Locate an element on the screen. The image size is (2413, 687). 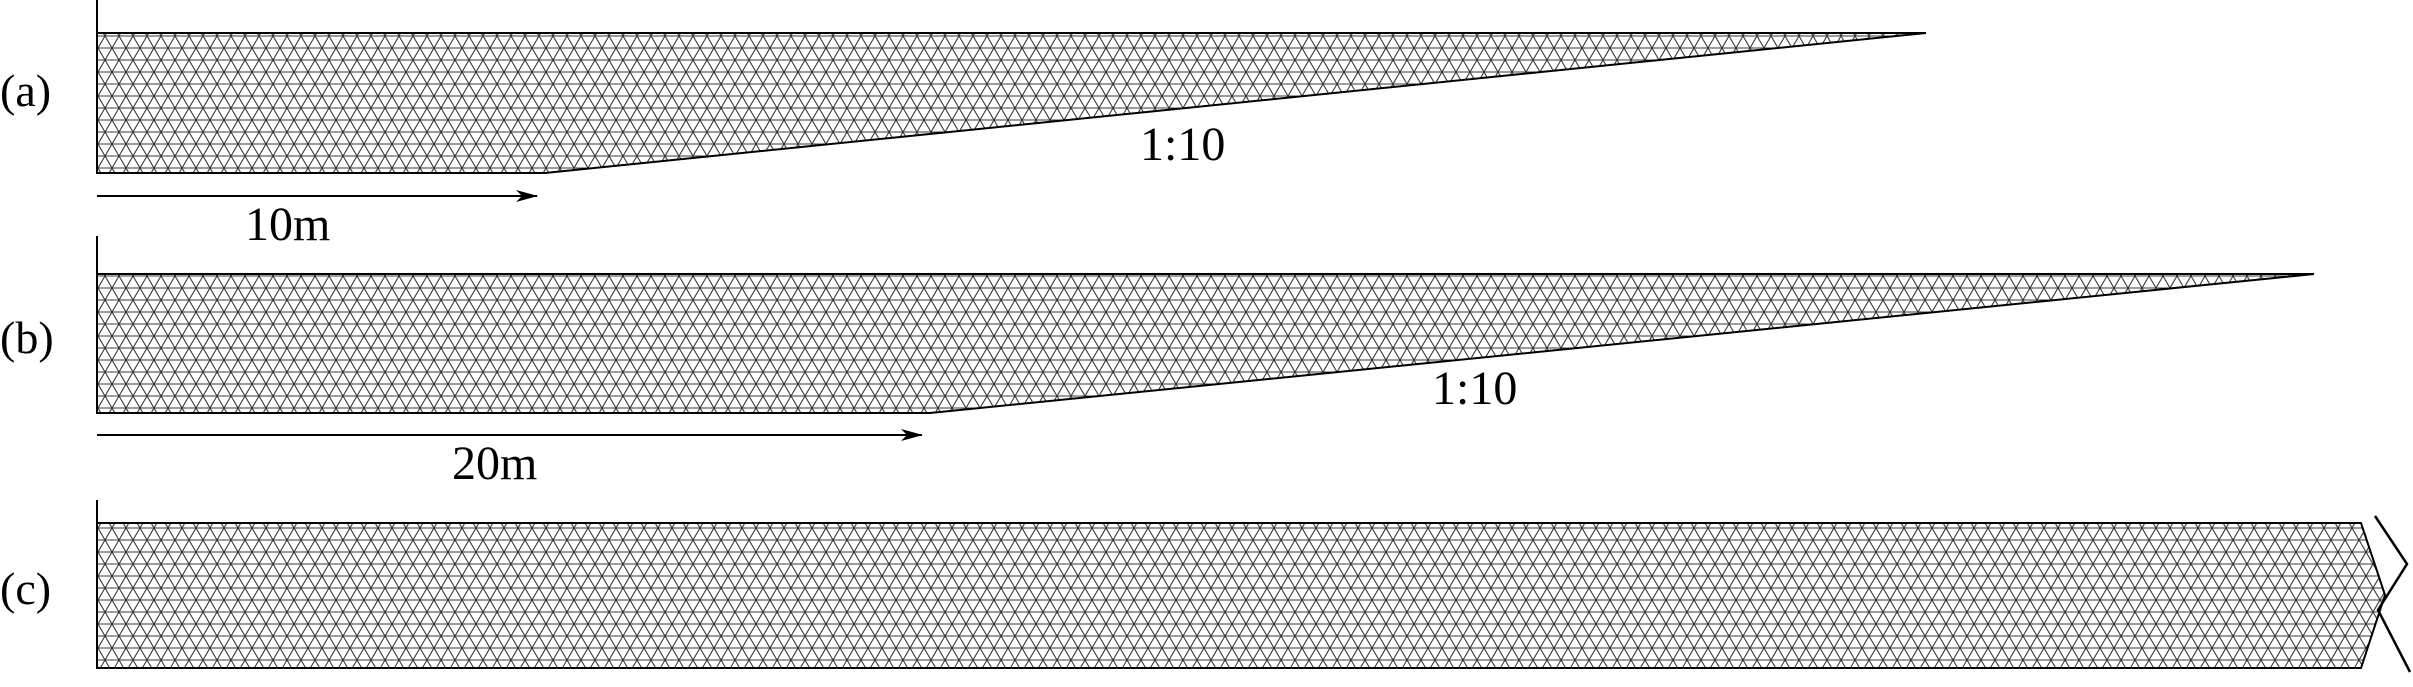
panel-b-label: (b) is located at coordinates (27, 337).